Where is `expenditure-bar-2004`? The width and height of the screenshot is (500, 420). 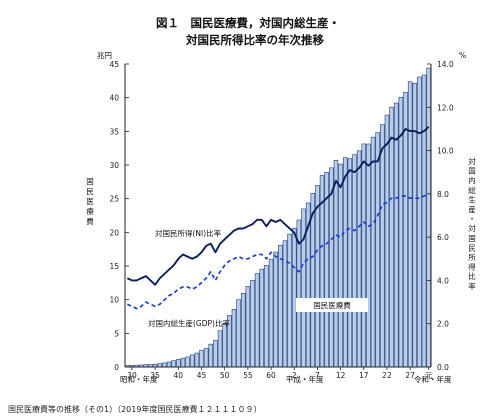 expenditure-bar-2004 is located at coordinates (359, 259).